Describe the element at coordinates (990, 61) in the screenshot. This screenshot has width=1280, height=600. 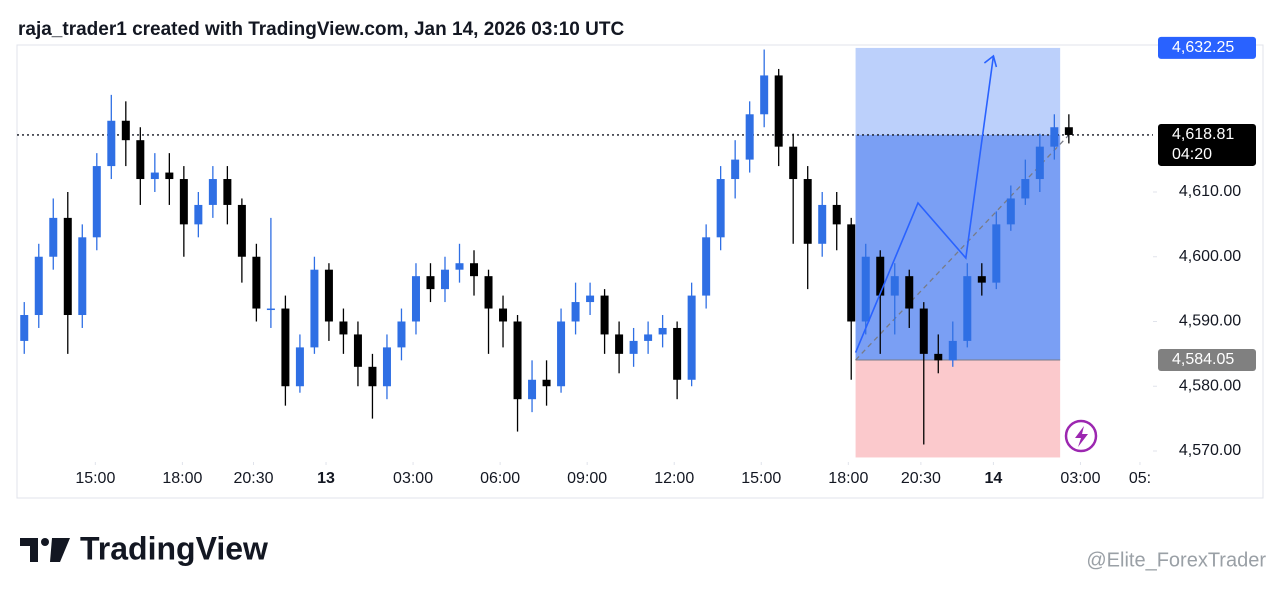
I see `projection-arrowhead` at that location.